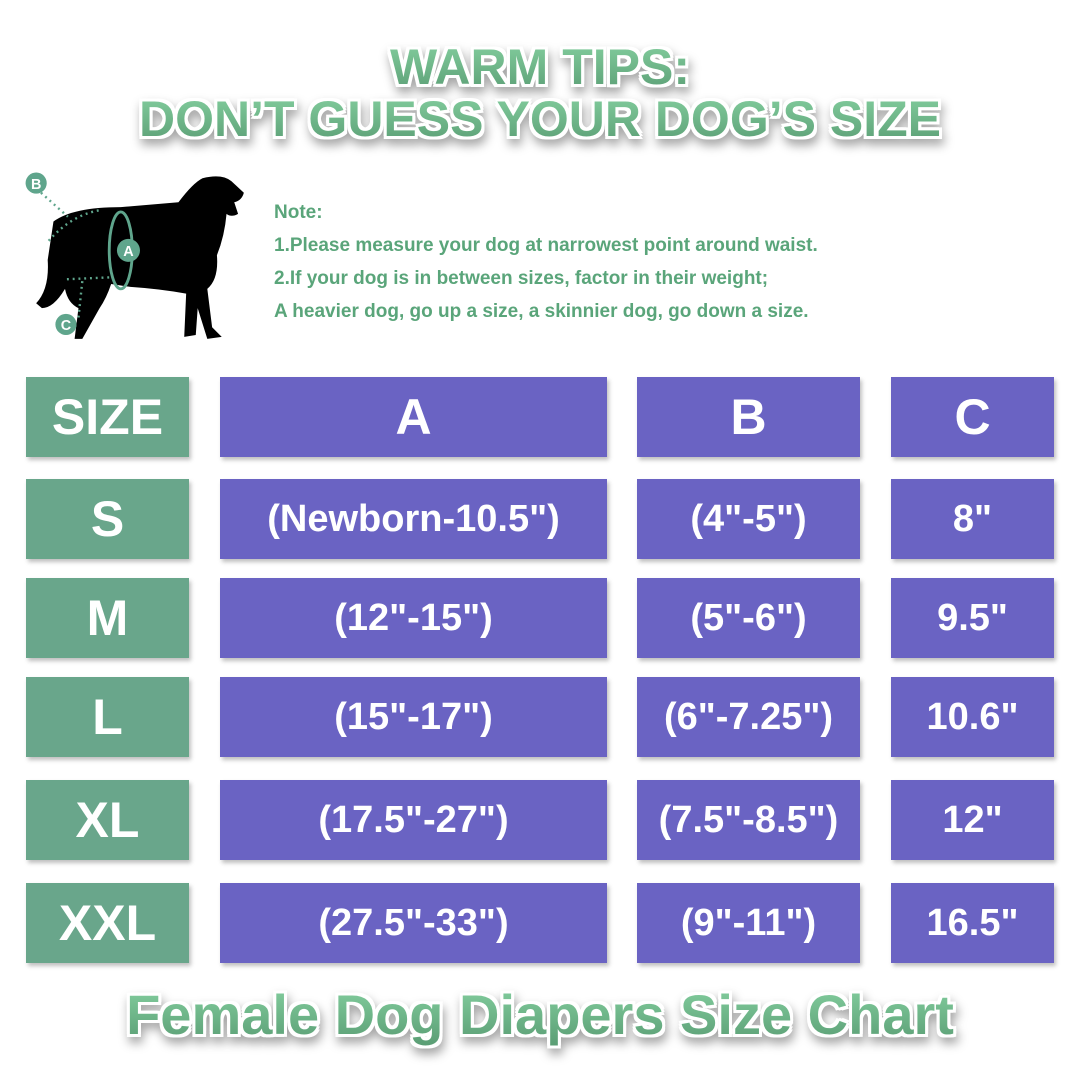  I want to click on label-b: B, so click(36, 185).